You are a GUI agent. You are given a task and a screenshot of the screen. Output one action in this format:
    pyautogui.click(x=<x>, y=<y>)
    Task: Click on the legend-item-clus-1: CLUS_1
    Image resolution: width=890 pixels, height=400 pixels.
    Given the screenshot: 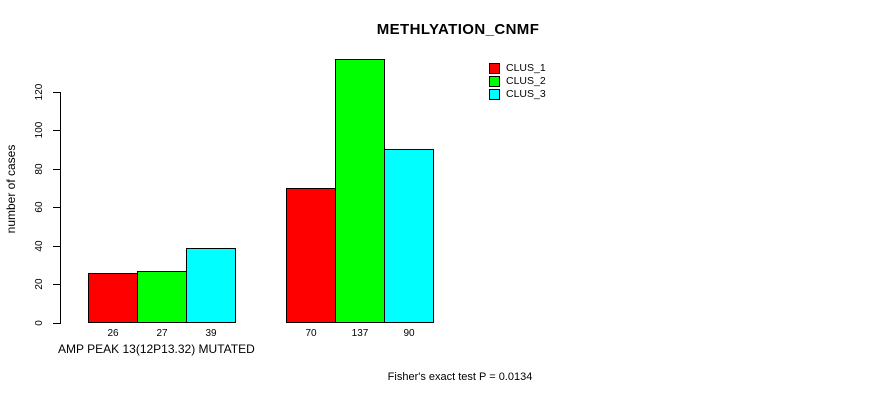 What is the action you would take?
    pyautogui.click(x=517, y=68)
    